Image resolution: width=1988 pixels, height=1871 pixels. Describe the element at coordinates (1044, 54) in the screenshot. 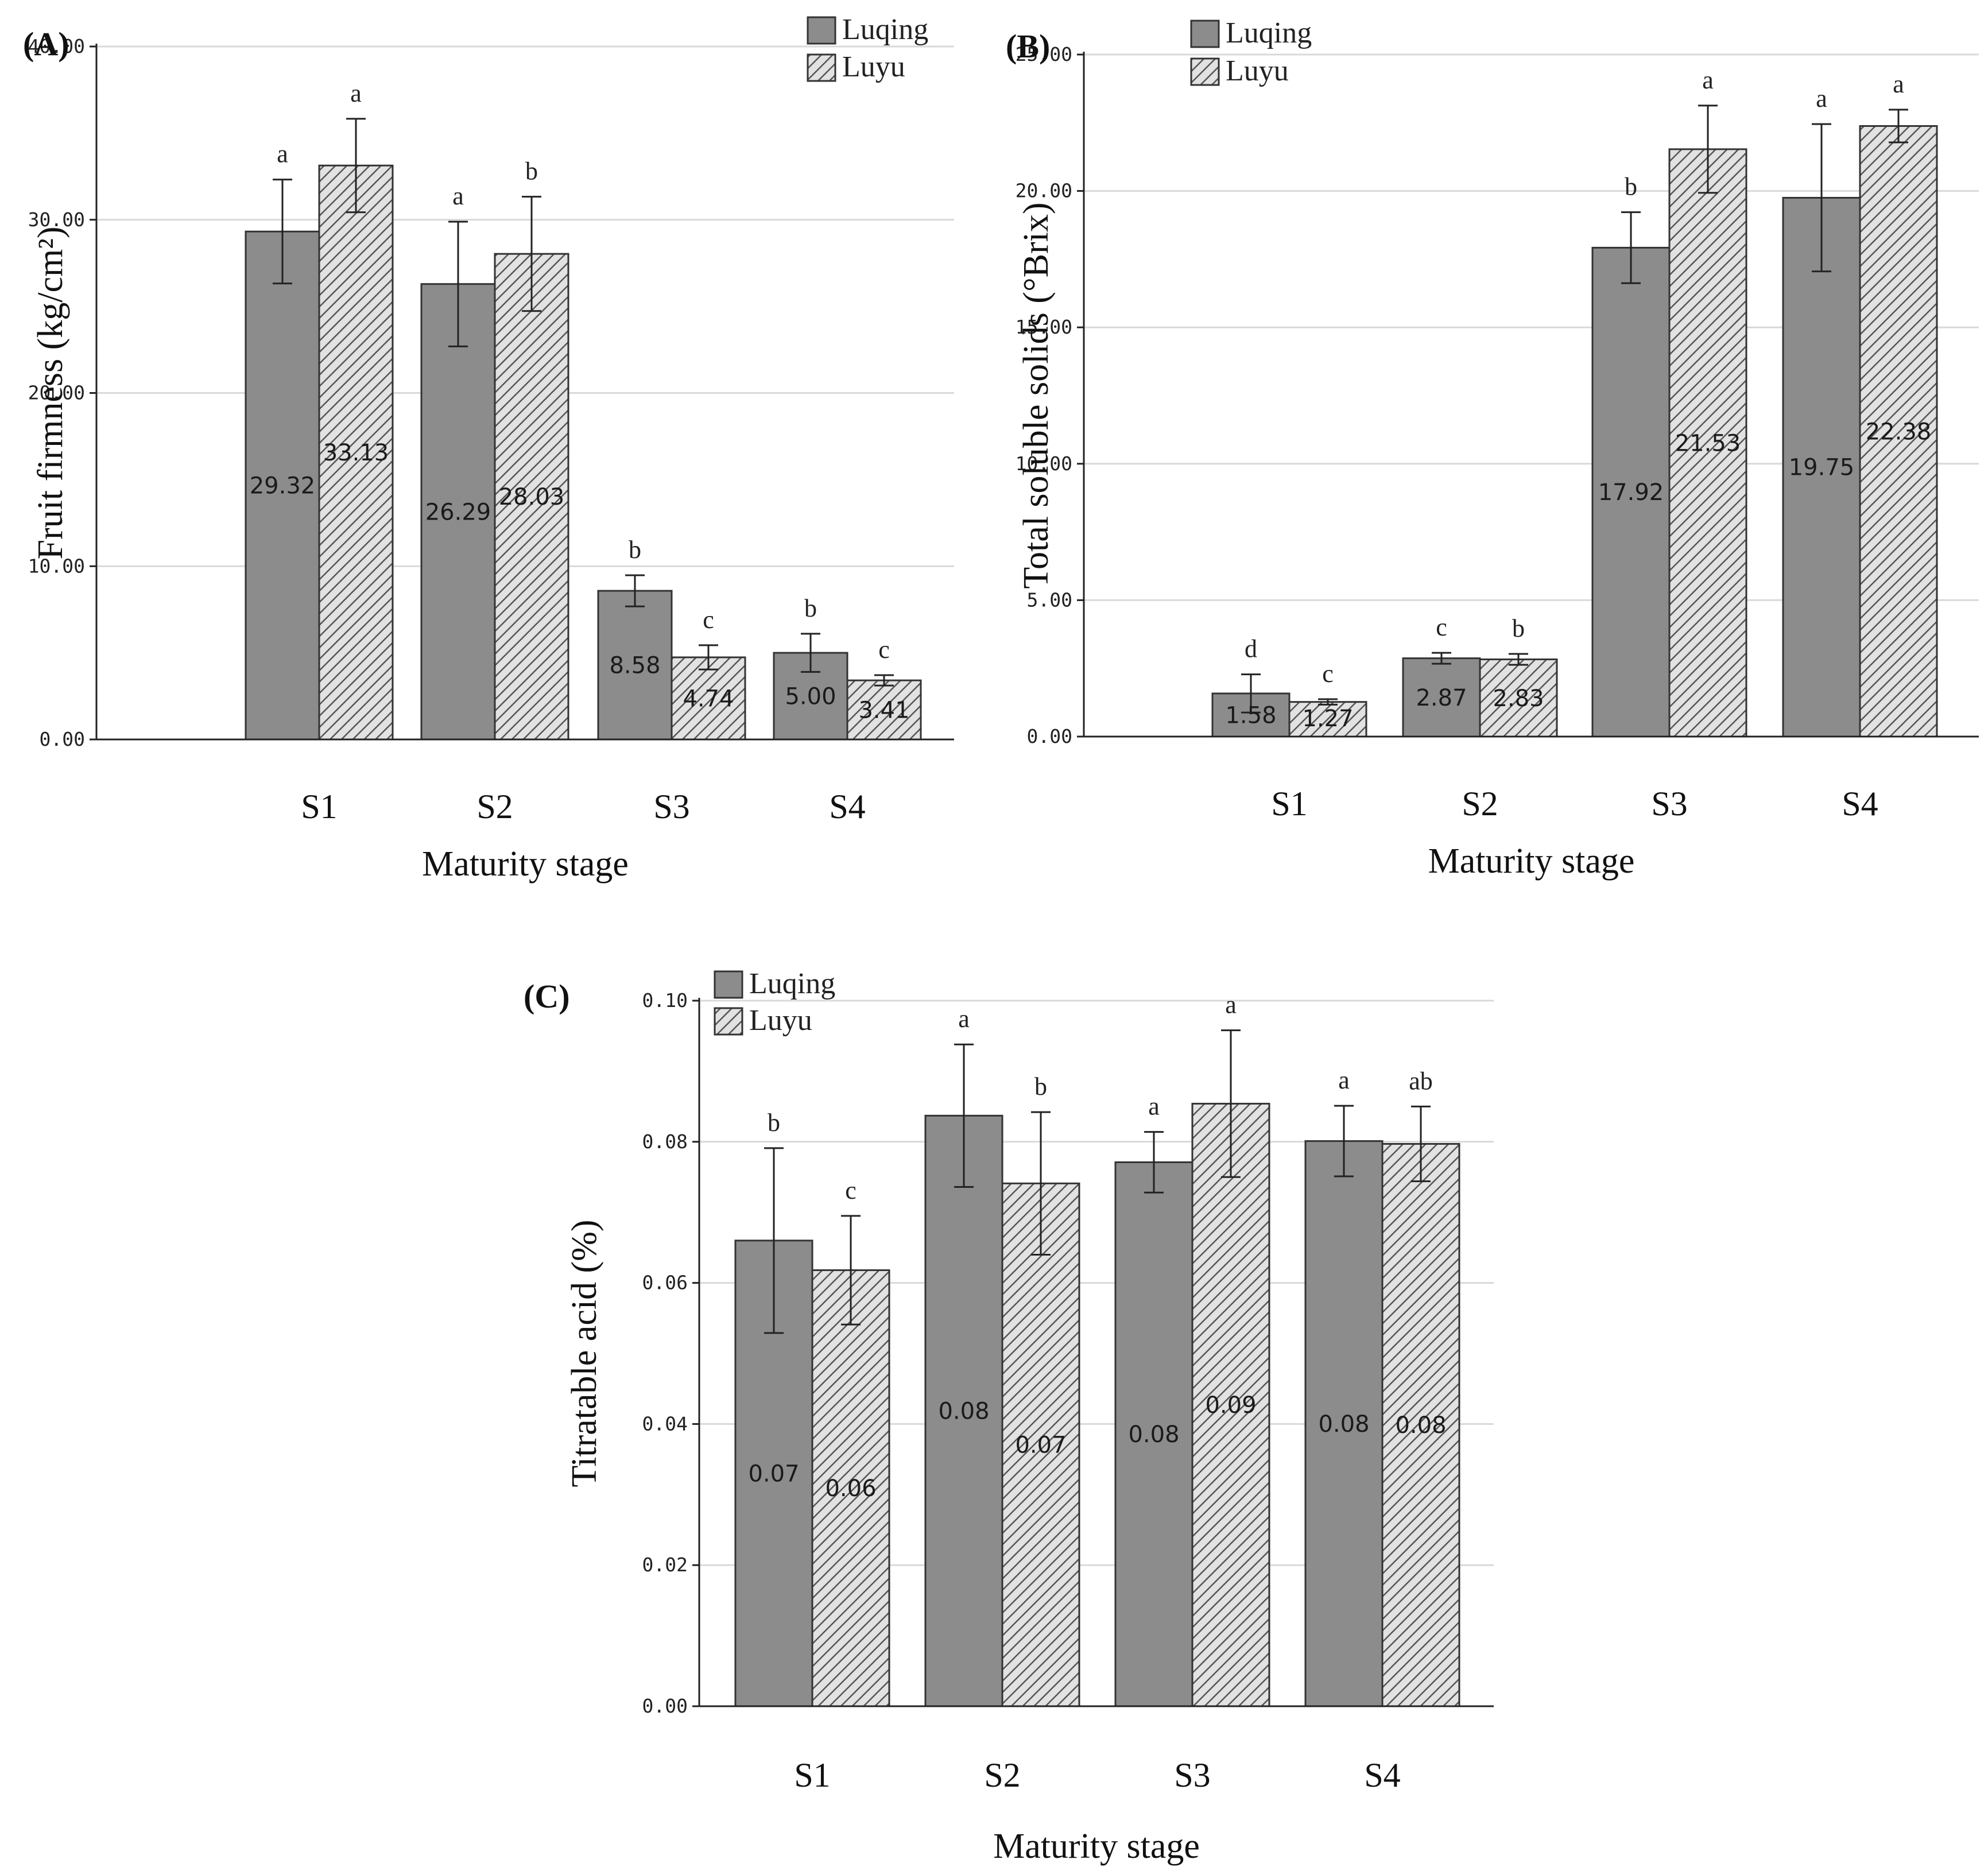

I see `y-tick-label: 25.00` at that location.